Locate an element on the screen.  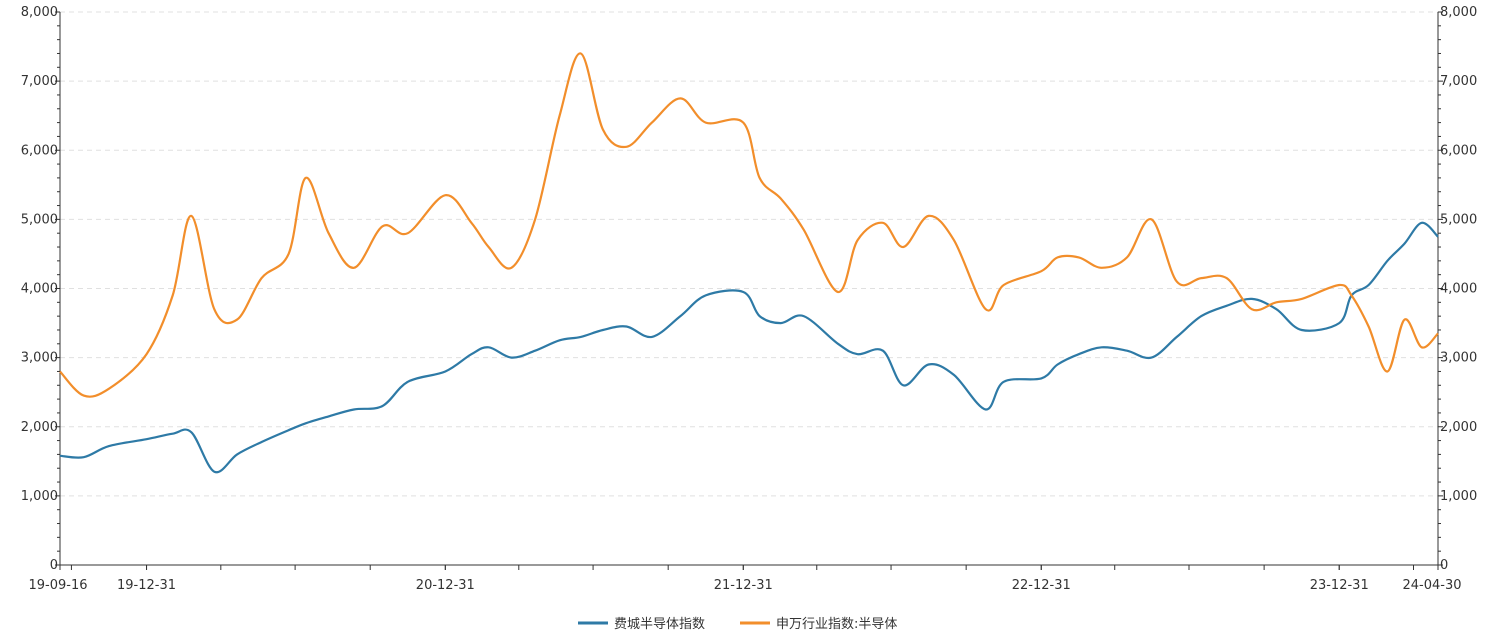
y-left-tick-label: 5,000 is located at coordinates (39, 219).